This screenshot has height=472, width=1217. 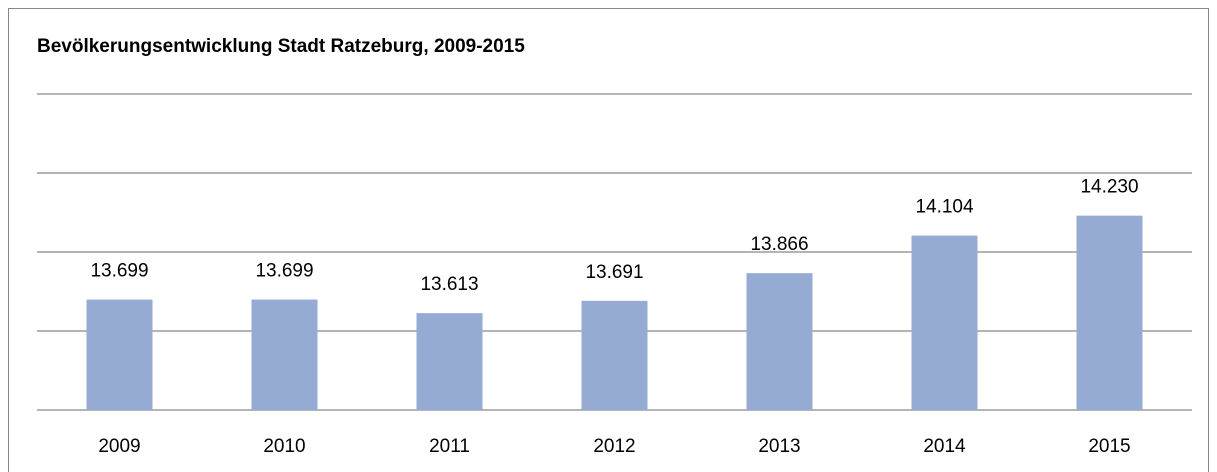 What do you see at coordinates (119, 446) in the screenshot?
I see `x-tick-label: 2009` at bounding box center [119, 446].